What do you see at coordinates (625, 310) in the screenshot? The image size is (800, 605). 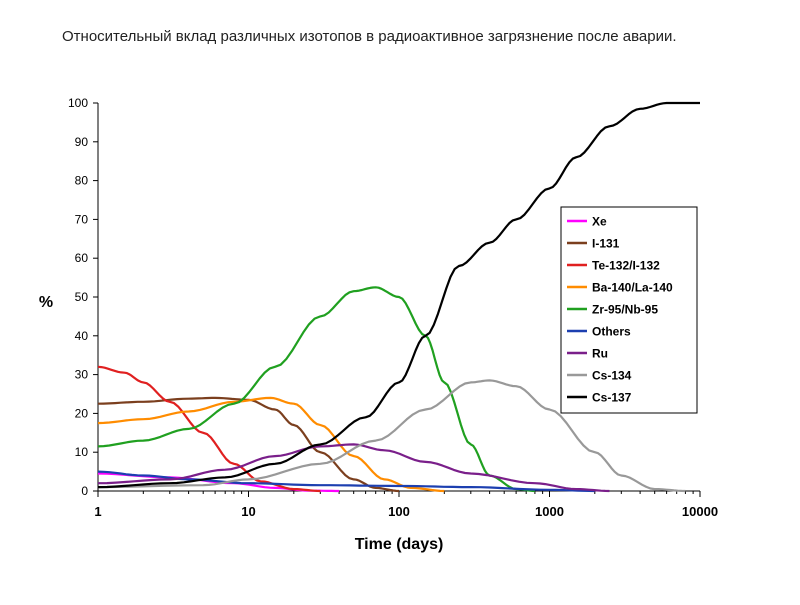 I see `legend-label: Zr-95/Nb-95` at bounding box center [625, 310].